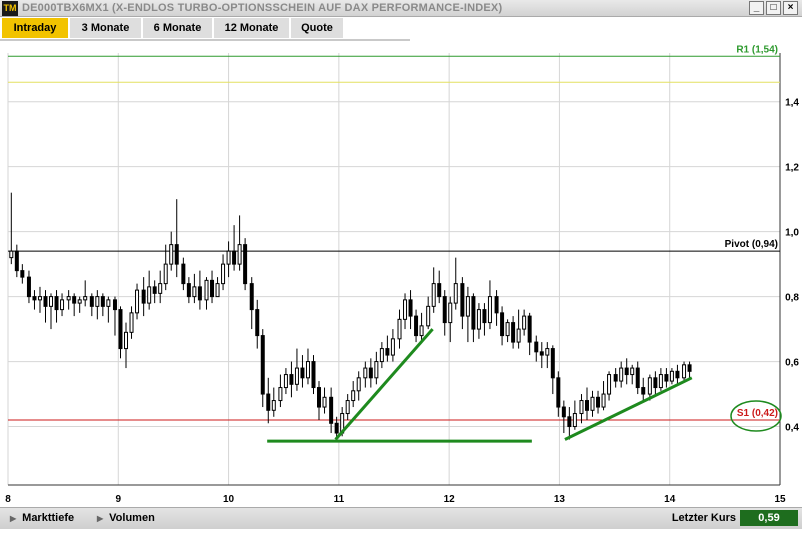 The image size is (802, 535). I want to click on minimize-button: _, so click(756, 8).